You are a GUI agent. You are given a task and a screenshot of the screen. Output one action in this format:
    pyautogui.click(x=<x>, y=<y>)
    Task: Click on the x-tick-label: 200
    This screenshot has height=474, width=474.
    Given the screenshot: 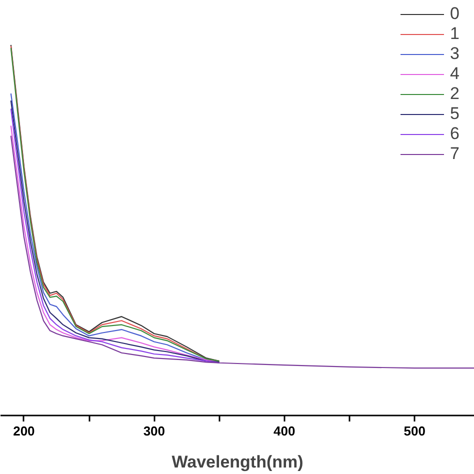 What is the action you would take?
    pyautogui.click(x=24, y=431)
    